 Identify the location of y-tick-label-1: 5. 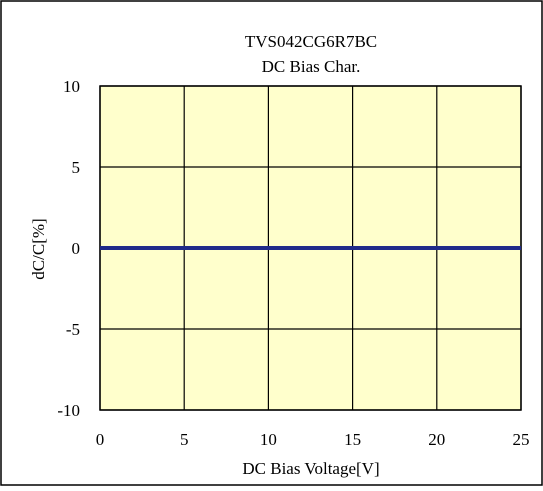
(76, 167).